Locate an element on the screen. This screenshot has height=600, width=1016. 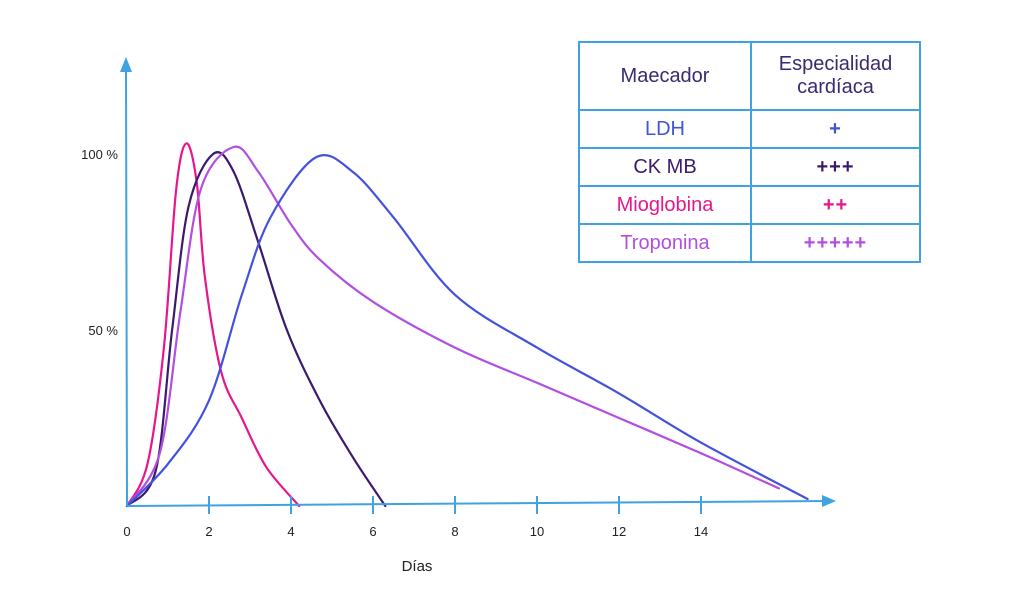
y-tick-label: 100 % is located at coordinates (99, 154).